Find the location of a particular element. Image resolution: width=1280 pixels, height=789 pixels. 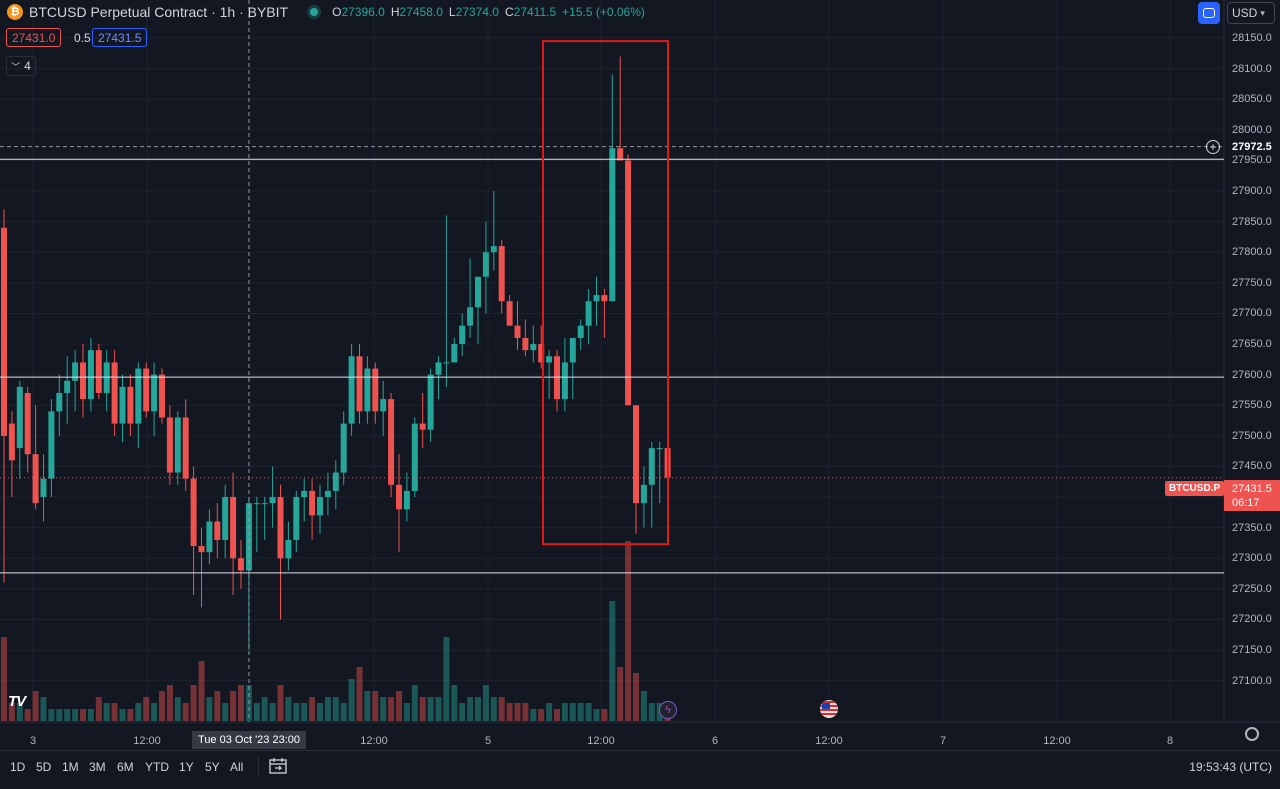

range-button-1y: 1Y is located at coordinates (186, 767).